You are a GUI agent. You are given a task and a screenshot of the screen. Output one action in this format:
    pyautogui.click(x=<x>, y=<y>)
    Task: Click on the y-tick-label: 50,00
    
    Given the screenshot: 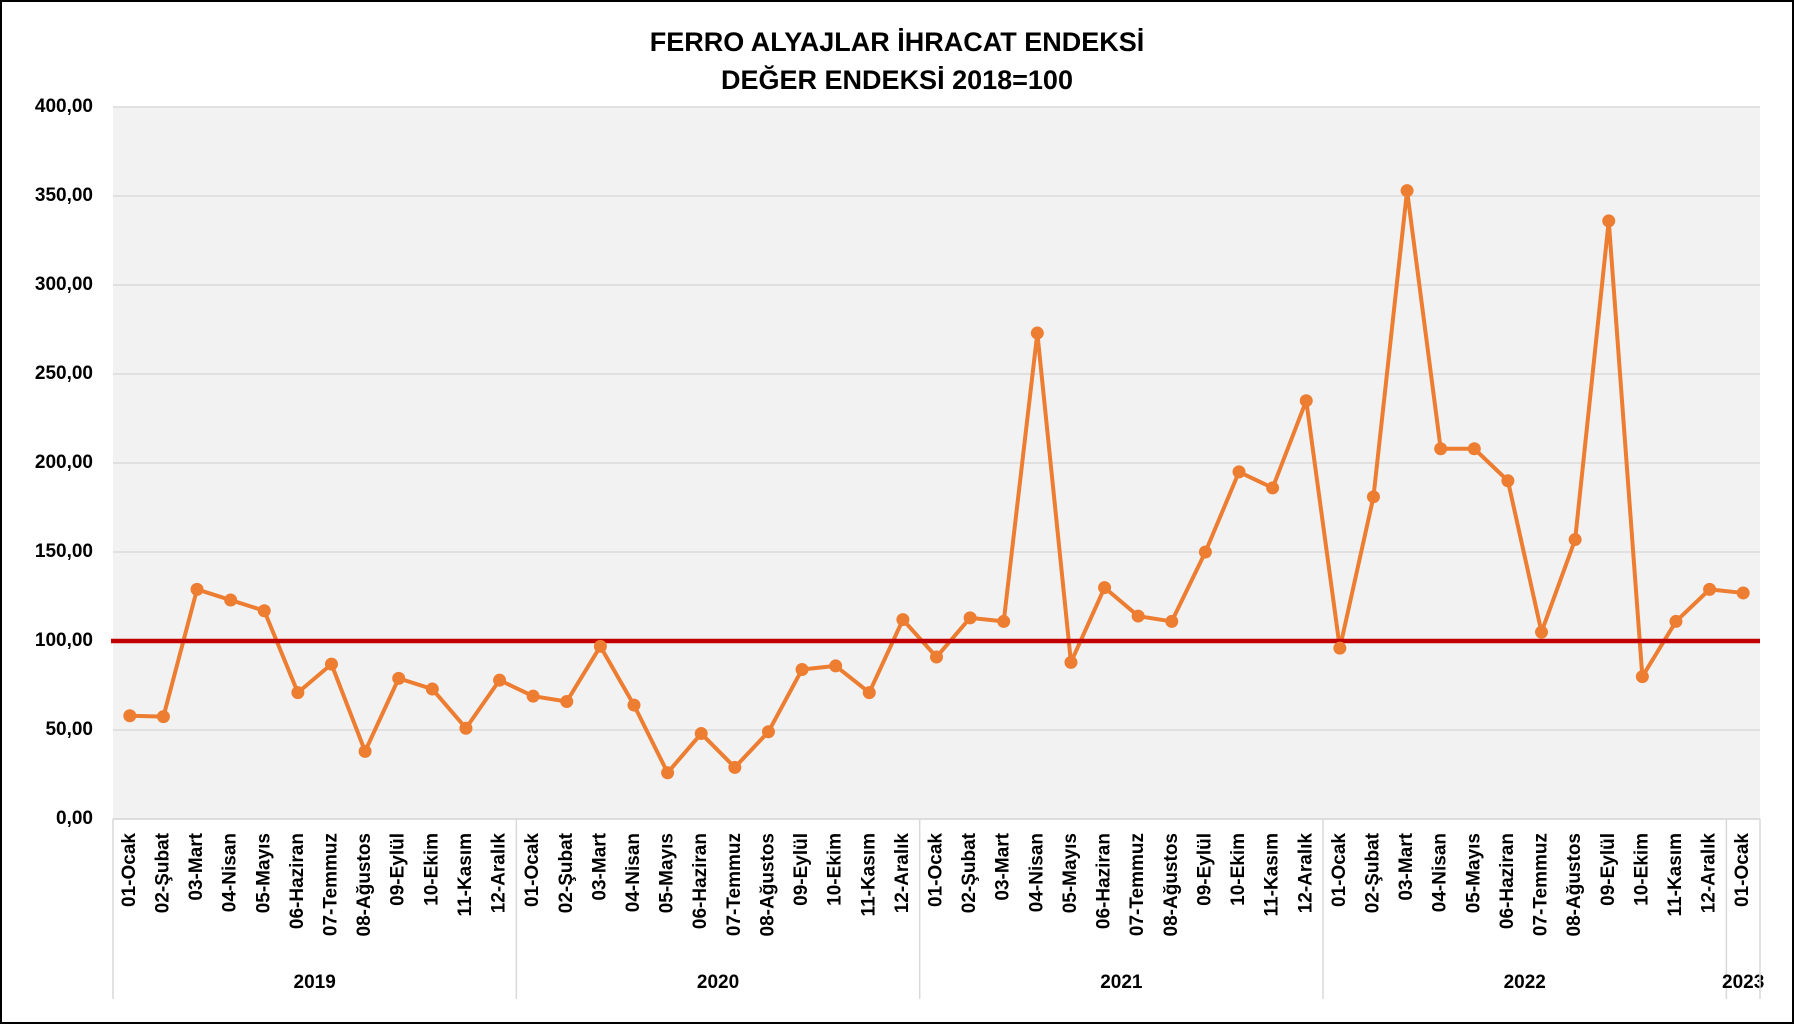 What is the action you would take?
    pyautogui.click(x=69, y=729)
    